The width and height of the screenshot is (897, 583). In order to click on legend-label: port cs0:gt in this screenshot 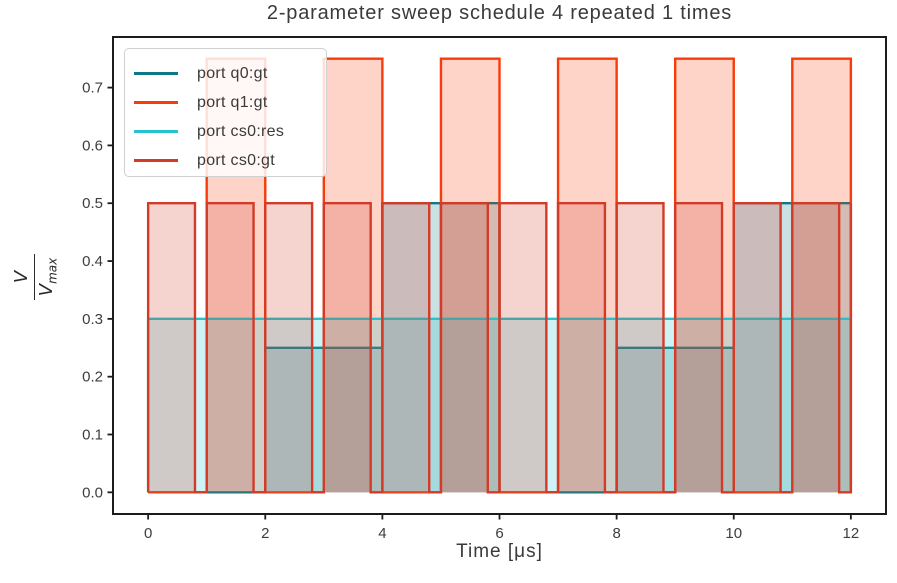, I will do `click(236, 160)`.